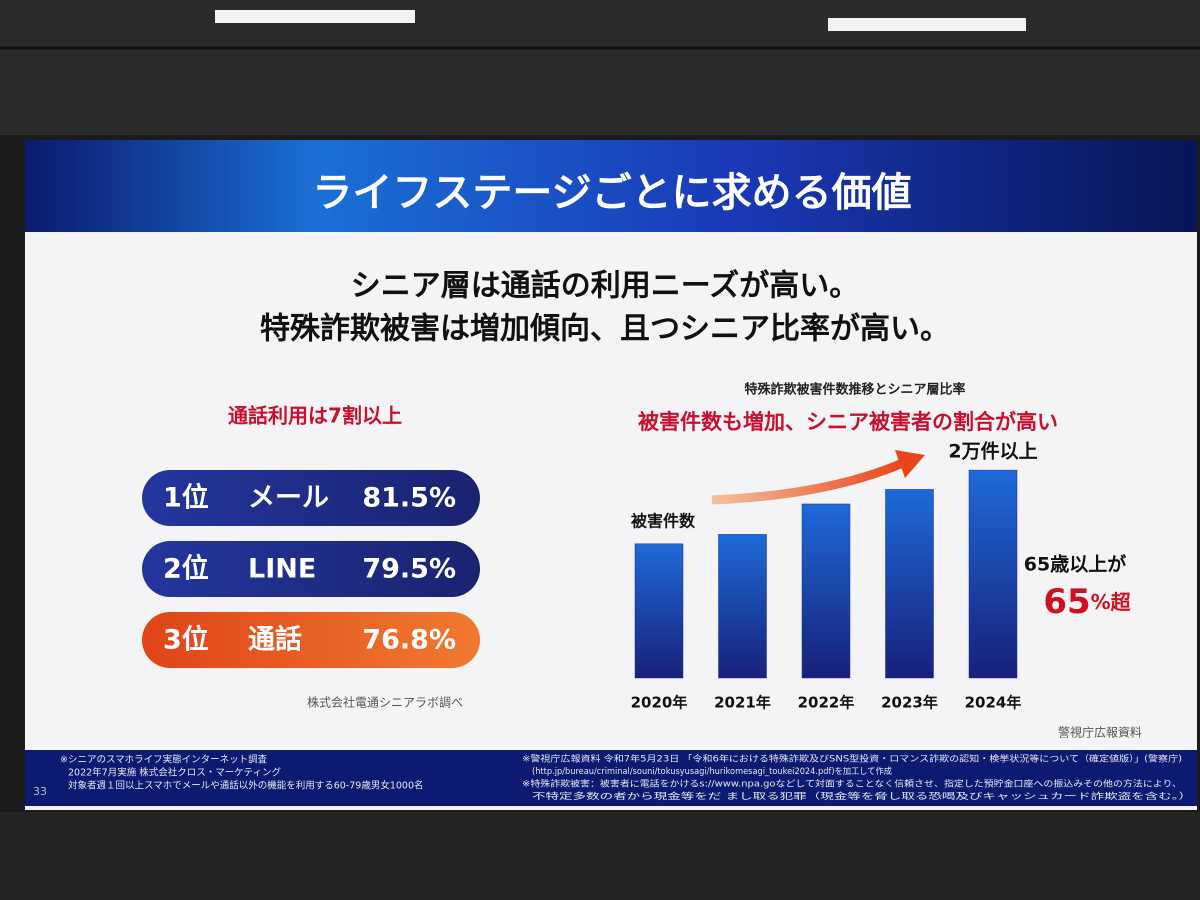  Describe the element at coordinates (659, 703) in the screenshot. I see `x-tick-label: 2020年` at that location.